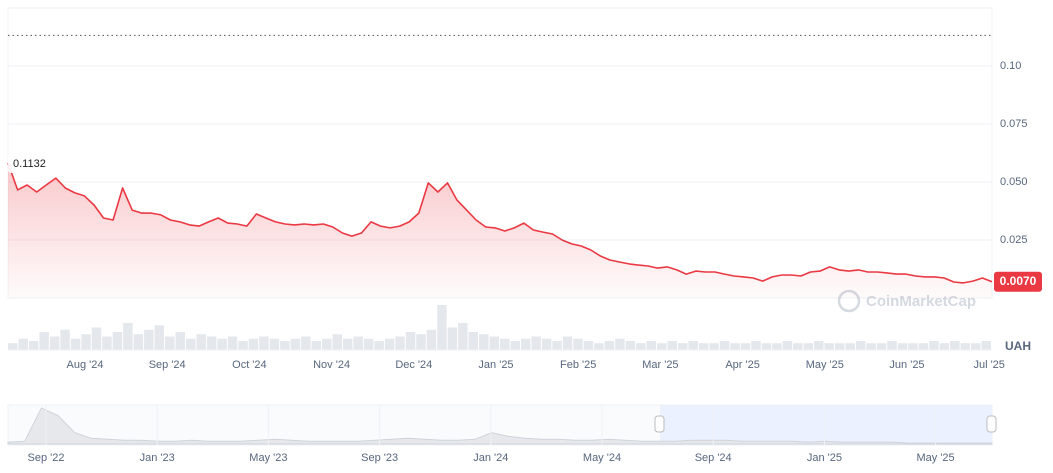  What do you see at coordinates (826, 425) in the screenshot?
I see `navigator-selection` at bounding box center [826, 425].